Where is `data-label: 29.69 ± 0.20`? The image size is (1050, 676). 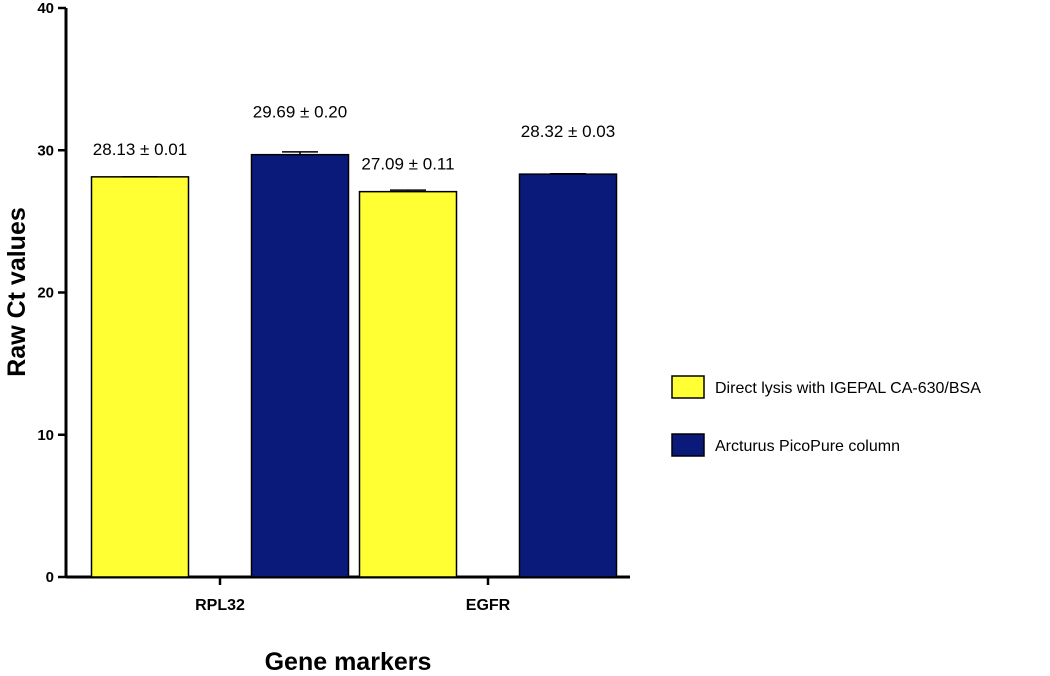 data-label: 29.69 ± 0.20 is located at coordinates (300, 112).